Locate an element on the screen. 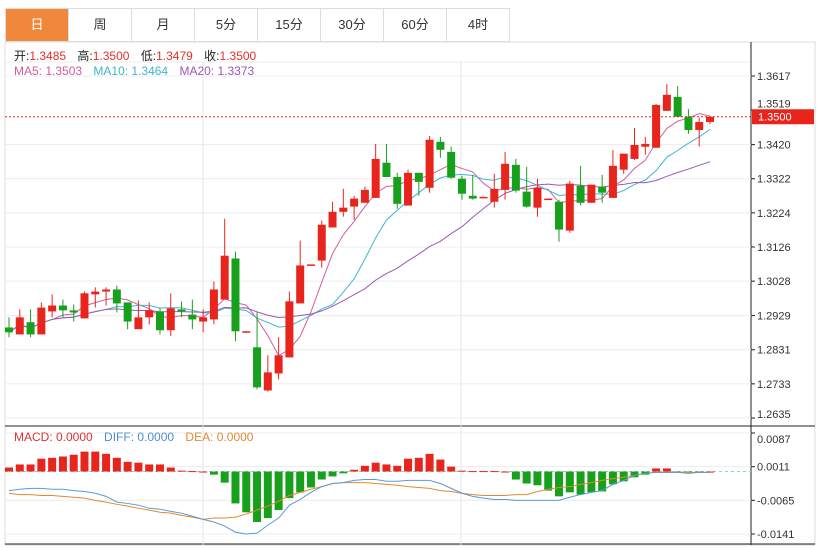 This screenshot has height=548, width=823. ohlc-readout: 开:1.3485 高:1.3500 低:1.3479 收:1.3500 is located at coordinates (139, 55).